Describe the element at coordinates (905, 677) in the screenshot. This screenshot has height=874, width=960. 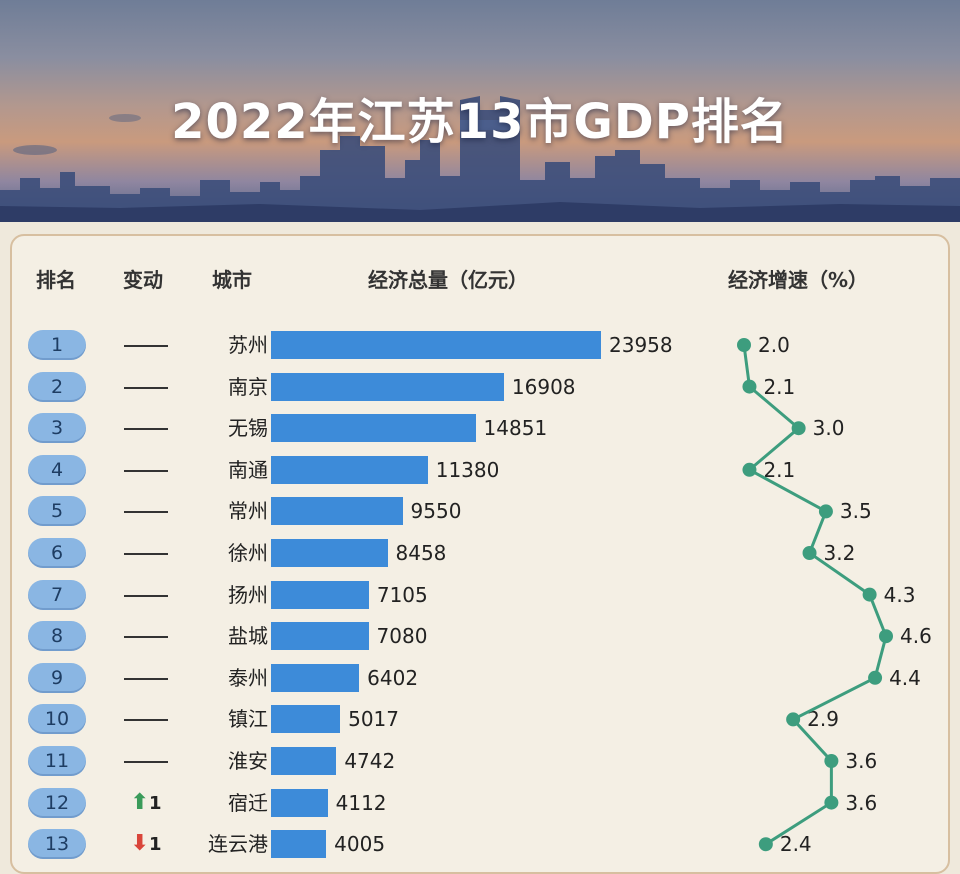
I see `growth-value-label: 4.4` at that location.